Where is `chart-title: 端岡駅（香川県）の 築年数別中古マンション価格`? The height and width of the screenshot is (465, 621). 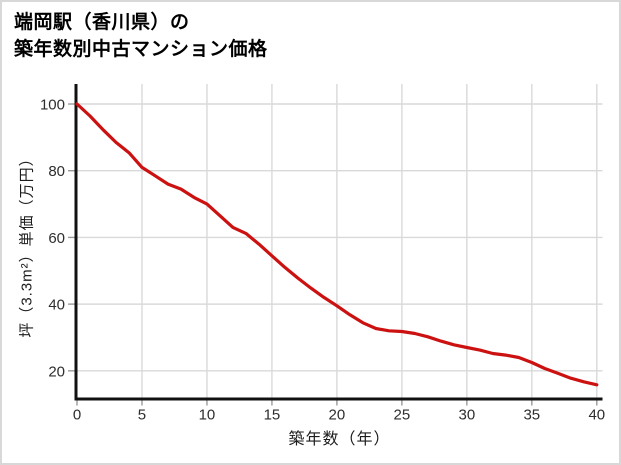 chart-title: 端岡駅（香川県）の 築年数別中古マンション価格 is located at coordinates (141, 36).